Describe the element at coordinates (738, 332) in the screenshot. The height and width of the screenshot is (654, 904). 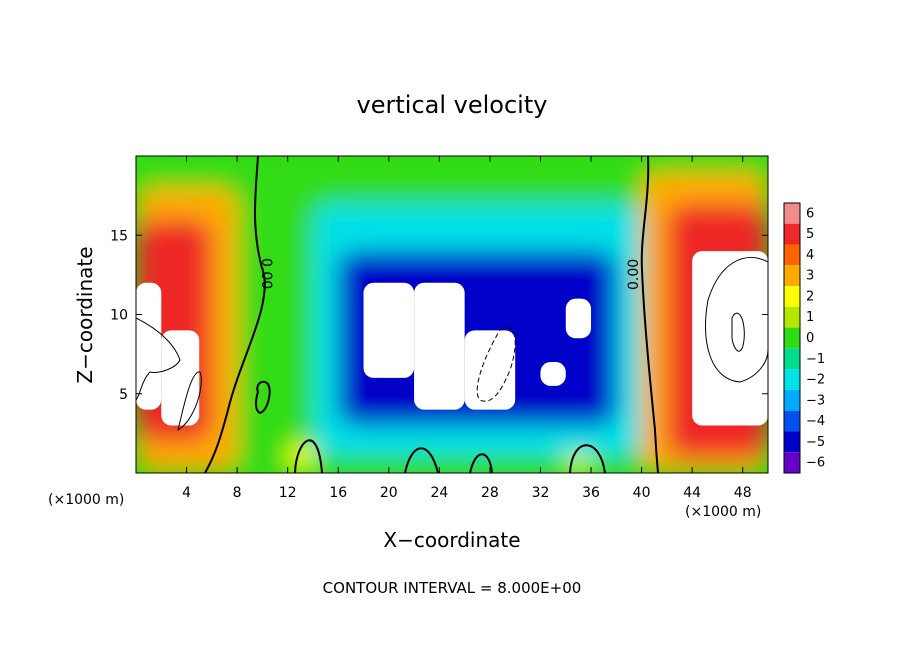
I see `positive-contour-right-inner` at that location.